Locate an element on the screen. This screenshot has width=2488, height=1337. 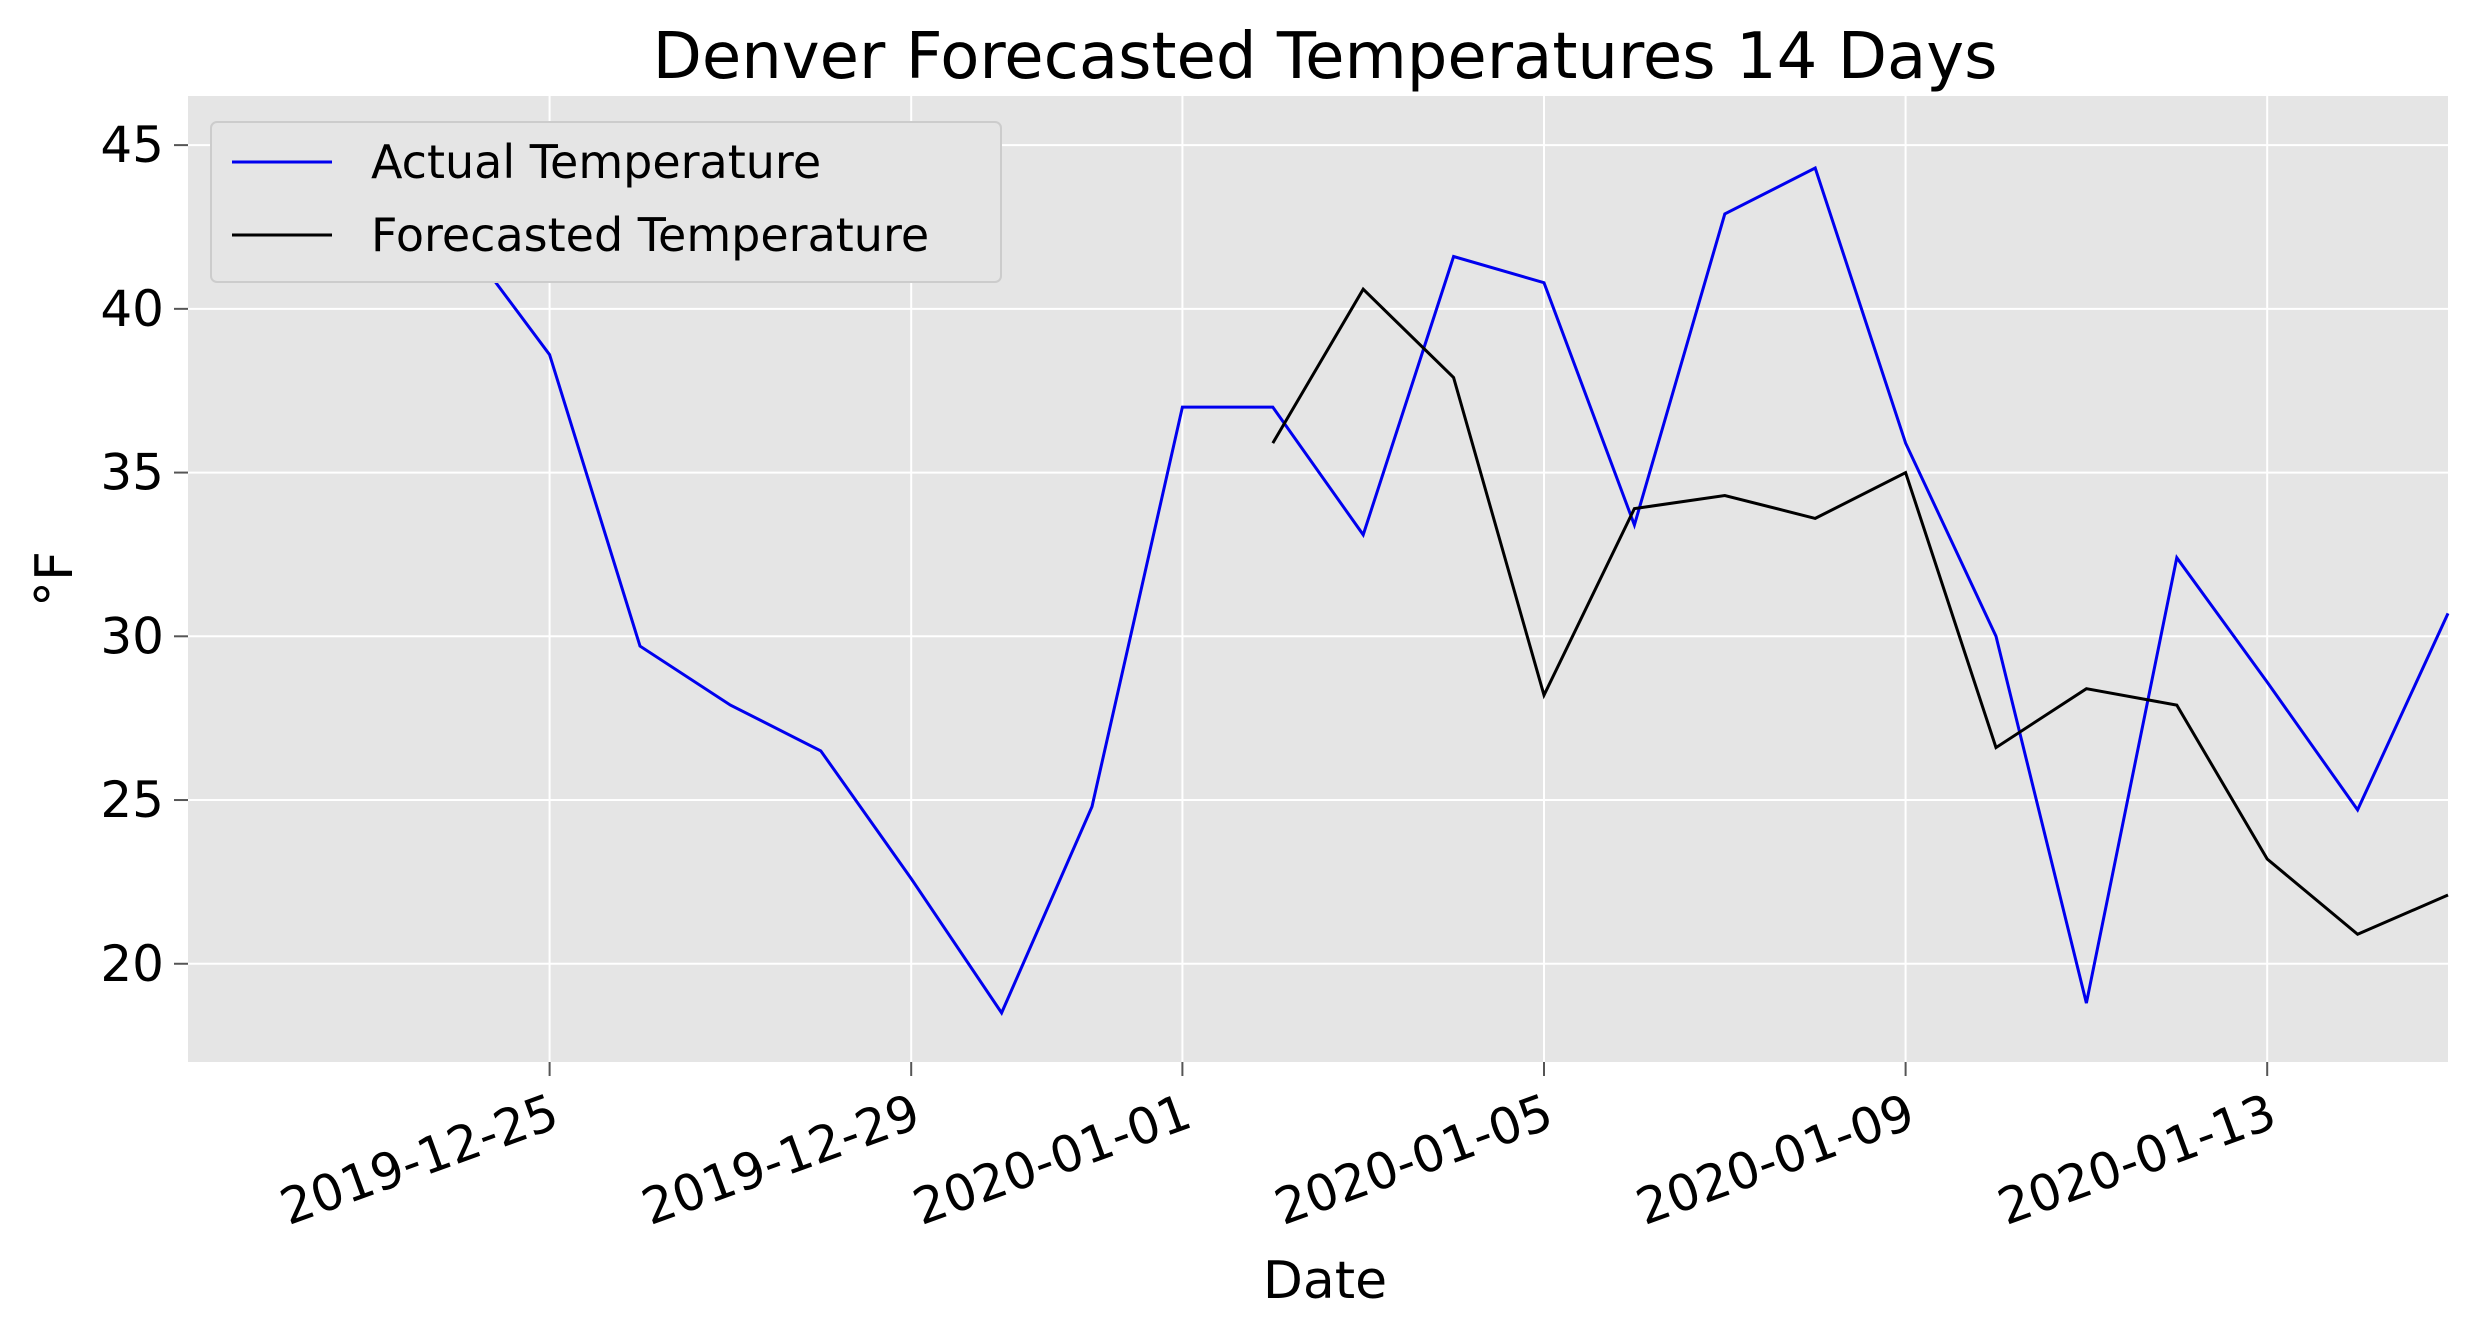
x-tick-label: 2019-12-29 is located at coordinates (780, 1160).